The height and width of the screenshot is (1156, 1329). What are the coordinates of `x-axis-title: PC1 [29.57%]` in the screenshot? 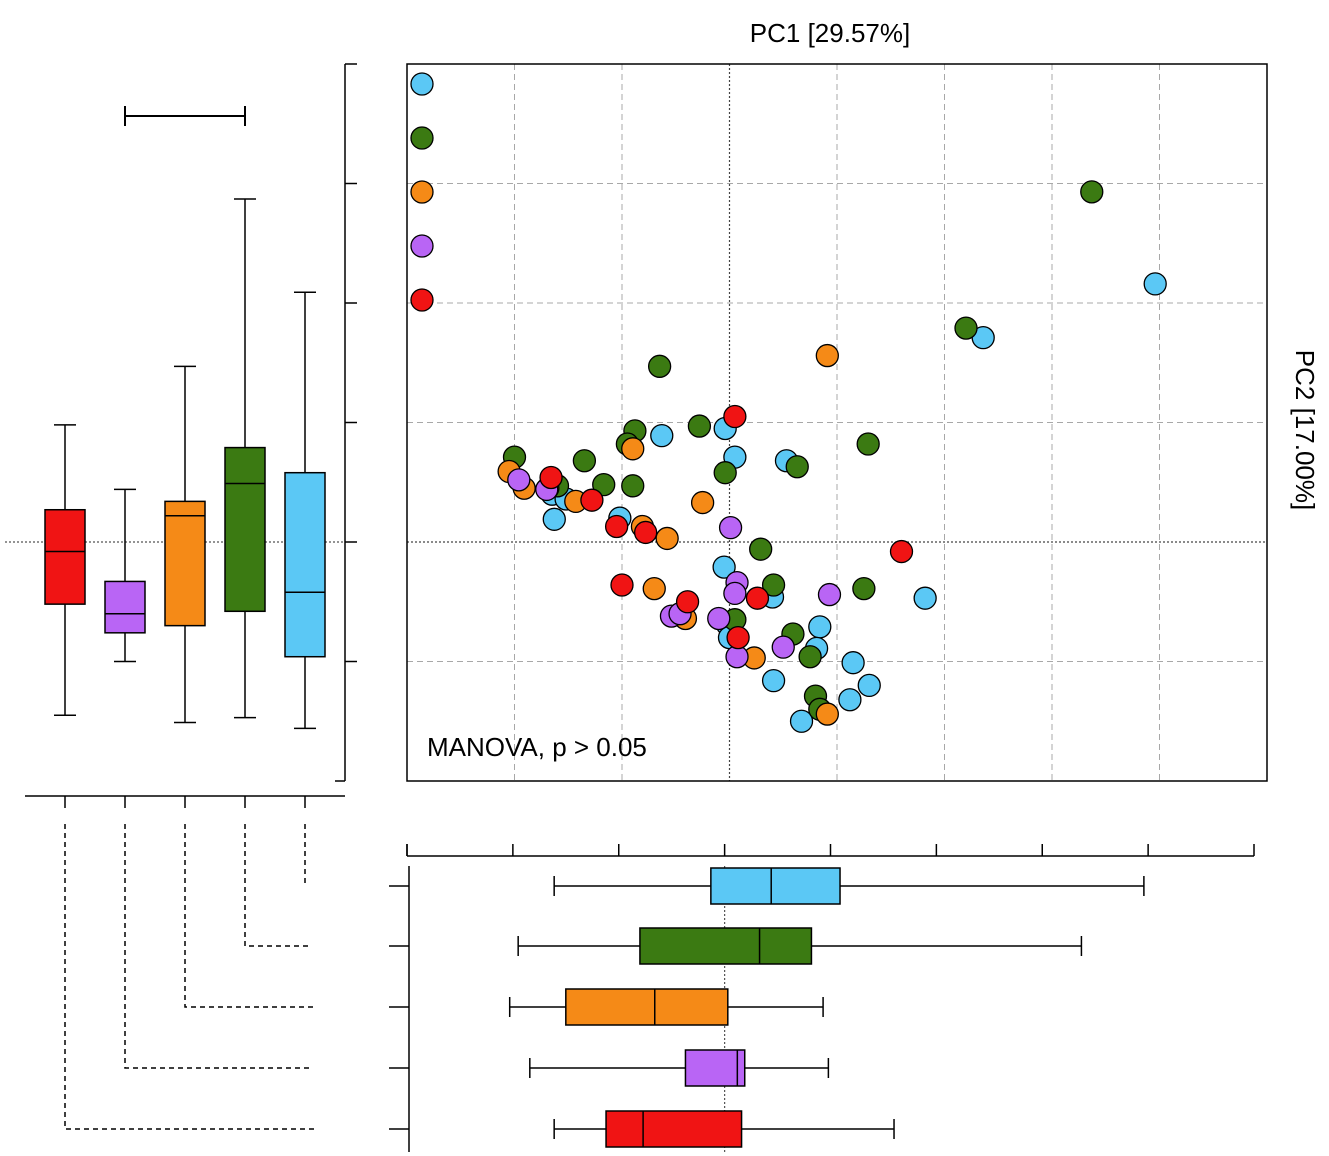 It's located at (830, 33).